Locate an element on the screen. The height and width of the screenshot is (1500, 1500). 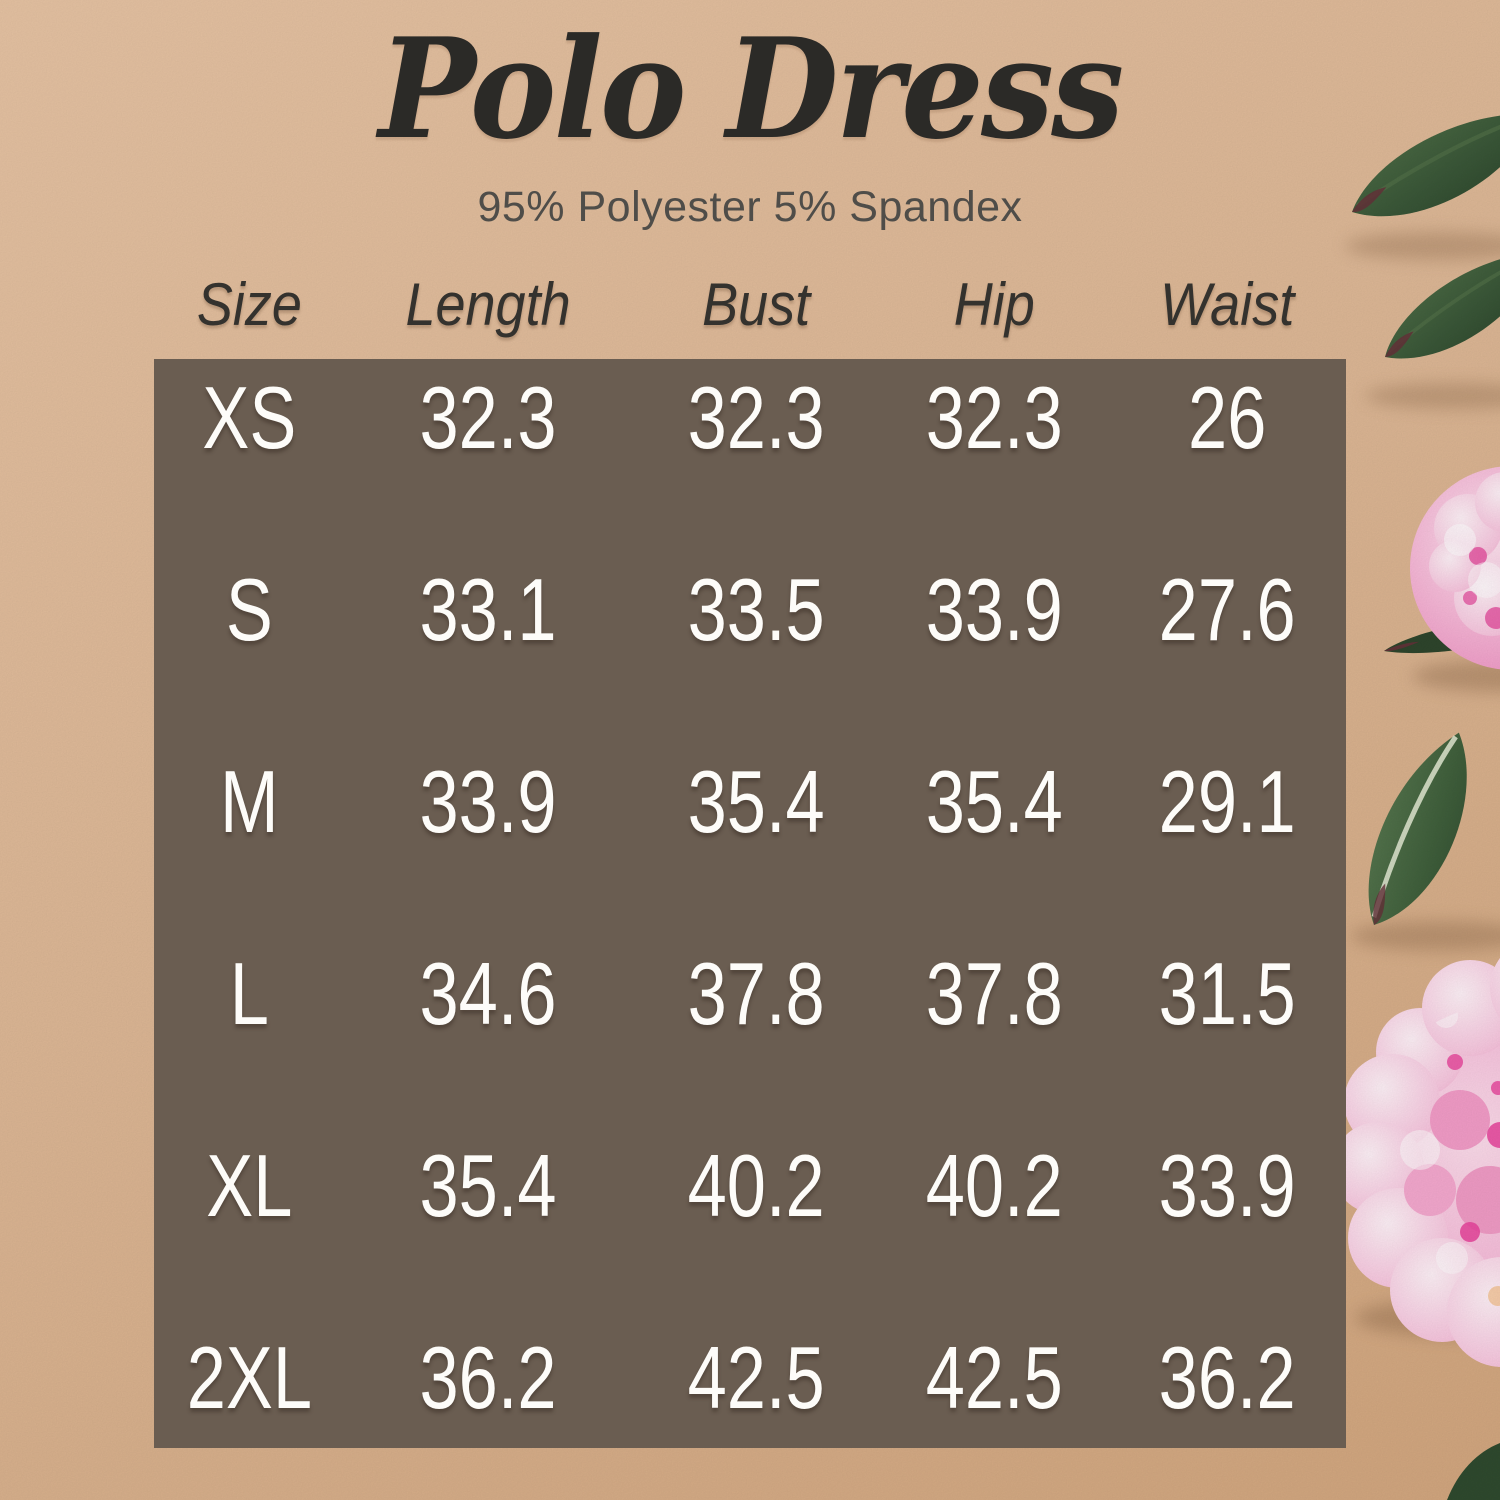
table-row: L 34.6 37.8 37.8 31.5 is located at coordinates (750, 994).